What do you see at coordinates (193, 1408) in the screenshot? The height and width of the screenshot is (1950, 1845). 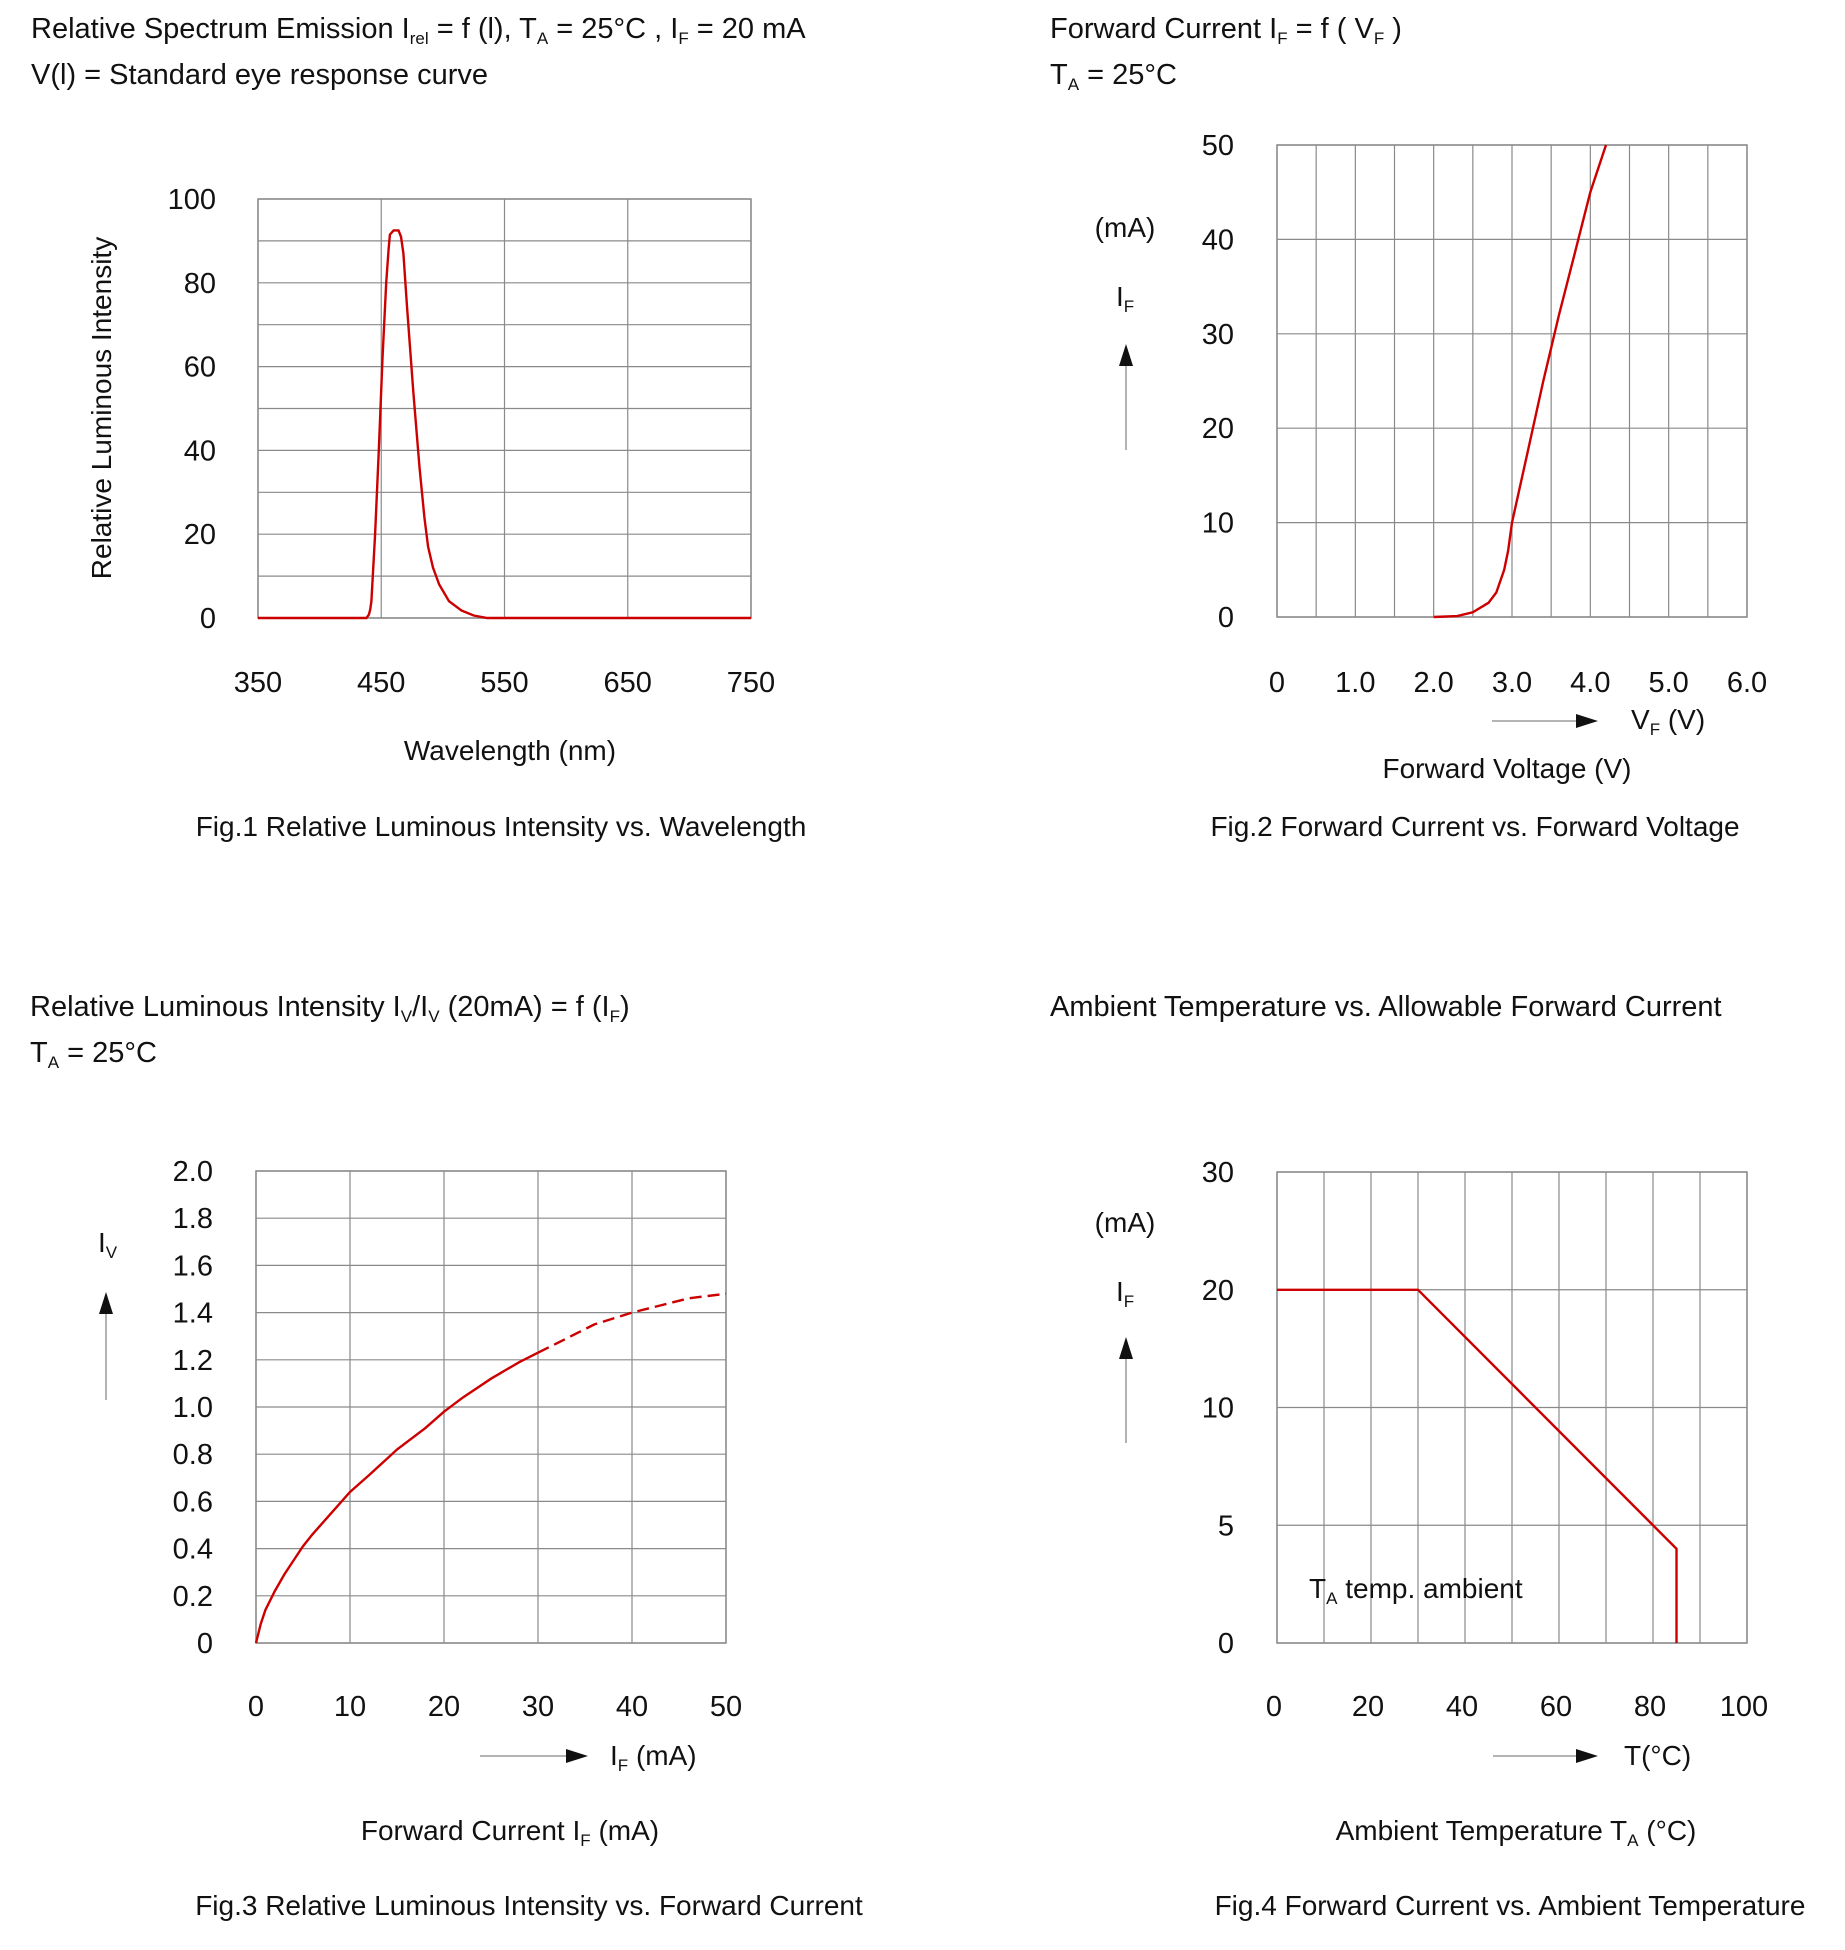 I see `fig3-y-tick-label: 1.0` at bounding box center [193, 1408].